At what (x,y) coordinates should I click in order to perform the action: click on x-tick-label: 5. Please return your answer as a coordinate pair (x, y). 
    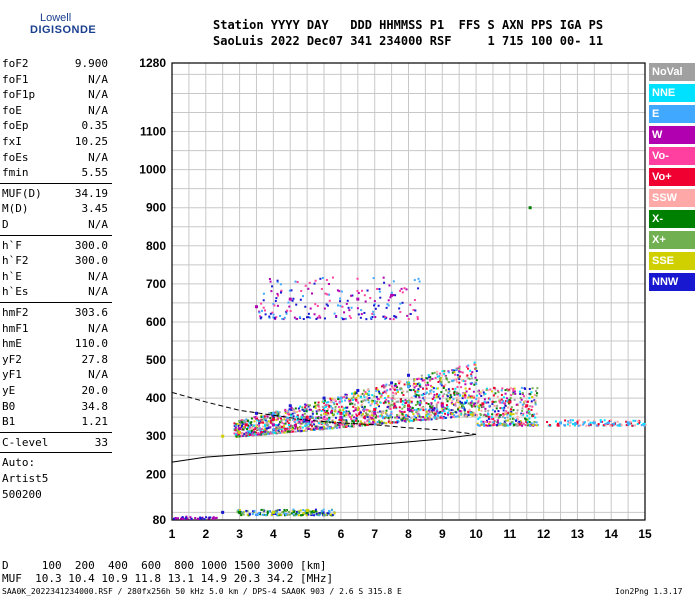
    Looking at the image, I should click on (307, 534).